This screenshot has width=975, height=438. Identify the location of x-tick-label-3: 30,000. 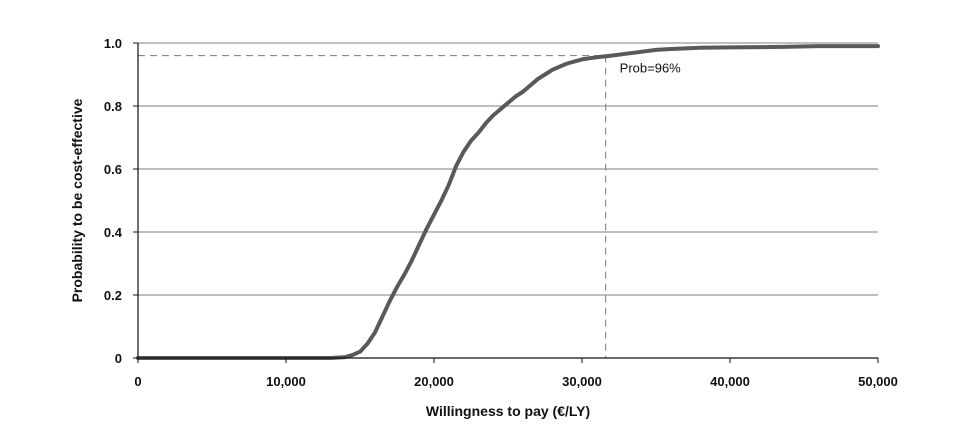
(582, 381).